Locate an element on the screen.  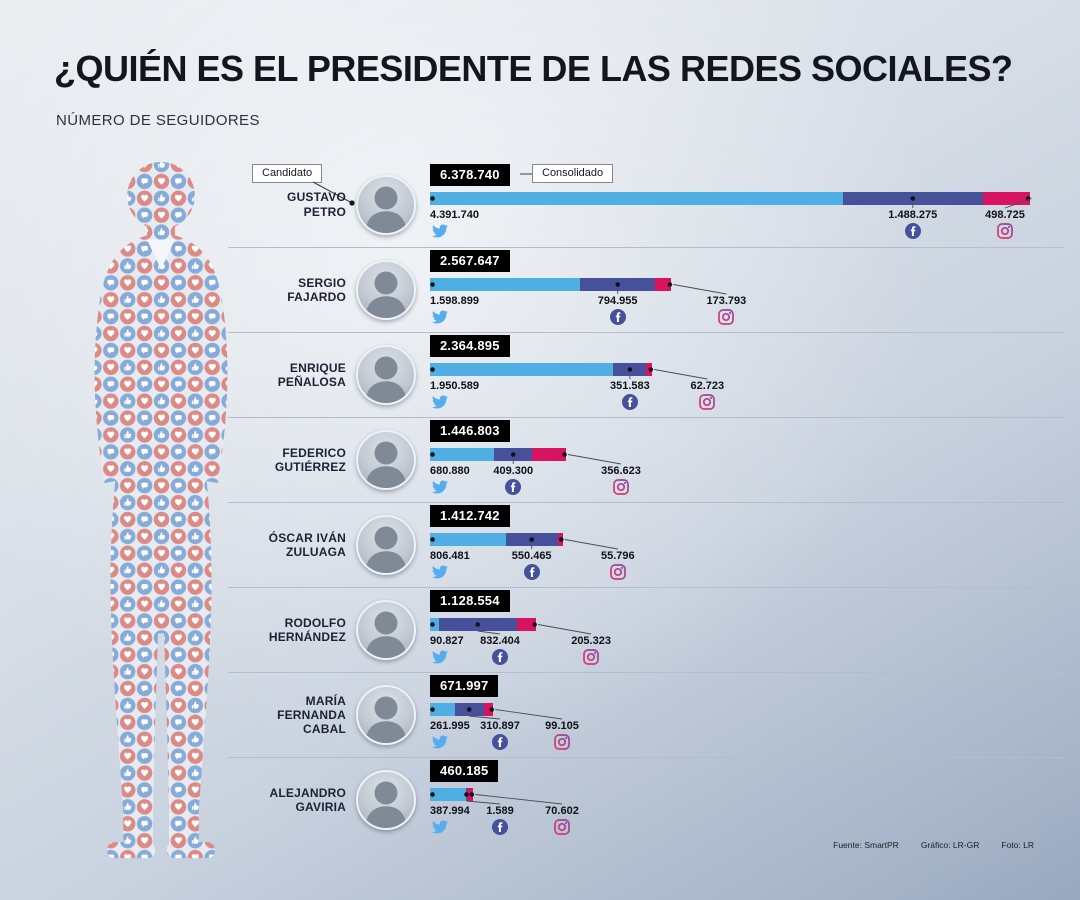
bar-zone: 460.185 387.994 1.589 70.602 is located at coordinates (748, 800).